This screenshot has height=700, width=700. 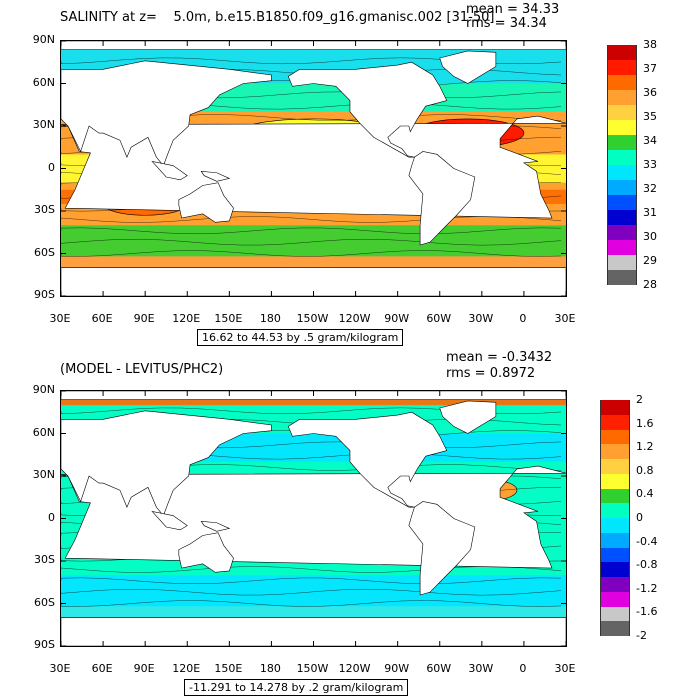 What do you see at coordinates (491, 373) in the screenshot?
I see `rms-value: rms = 0.8972` at bounding box center [491, 373].